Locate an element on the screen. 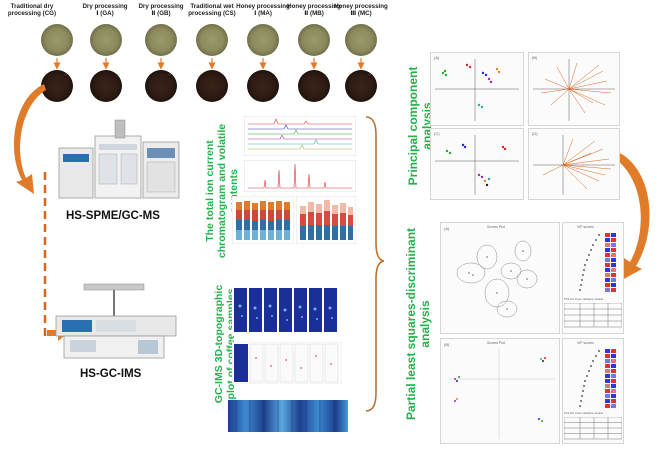 The image size is (662, 450). green-beans-ga is located at coordinates (106, 40).